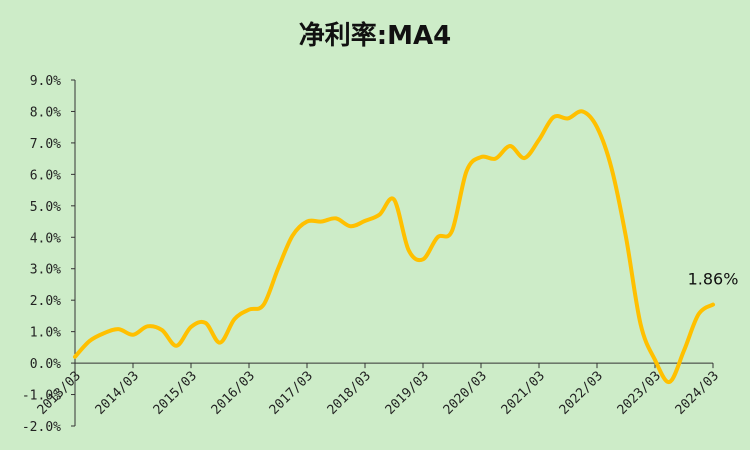 This screenshot has width=750, height=450. I want to click on chart-title: 净利率:MA4, so click(375, 35).